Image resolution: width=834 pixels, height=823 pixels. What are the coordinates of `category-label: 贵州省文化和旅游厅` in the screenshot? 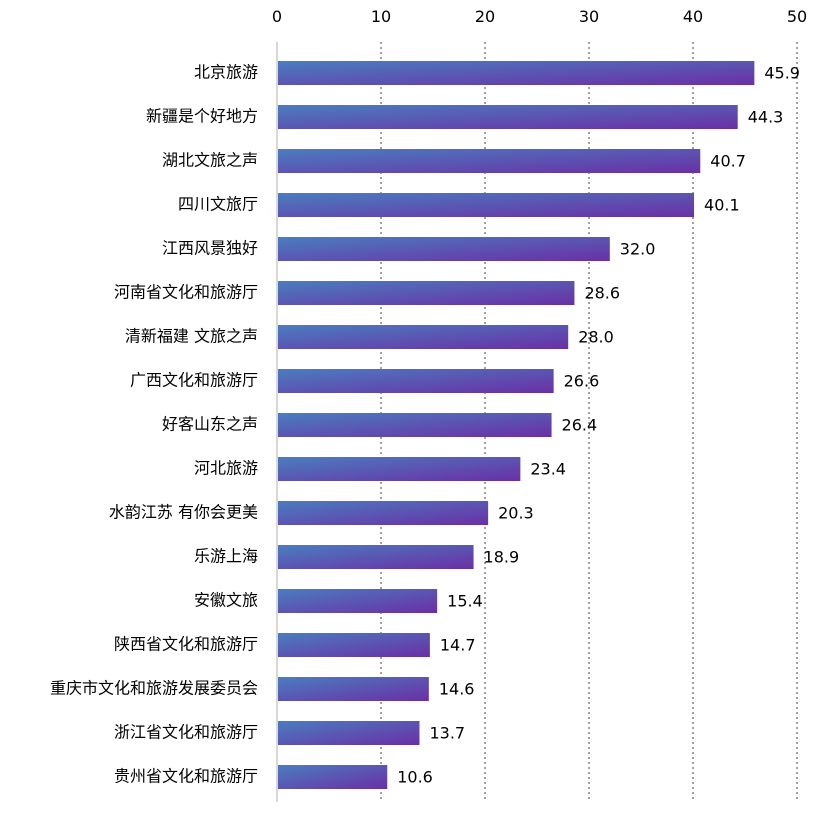 It's located at (186, 776).